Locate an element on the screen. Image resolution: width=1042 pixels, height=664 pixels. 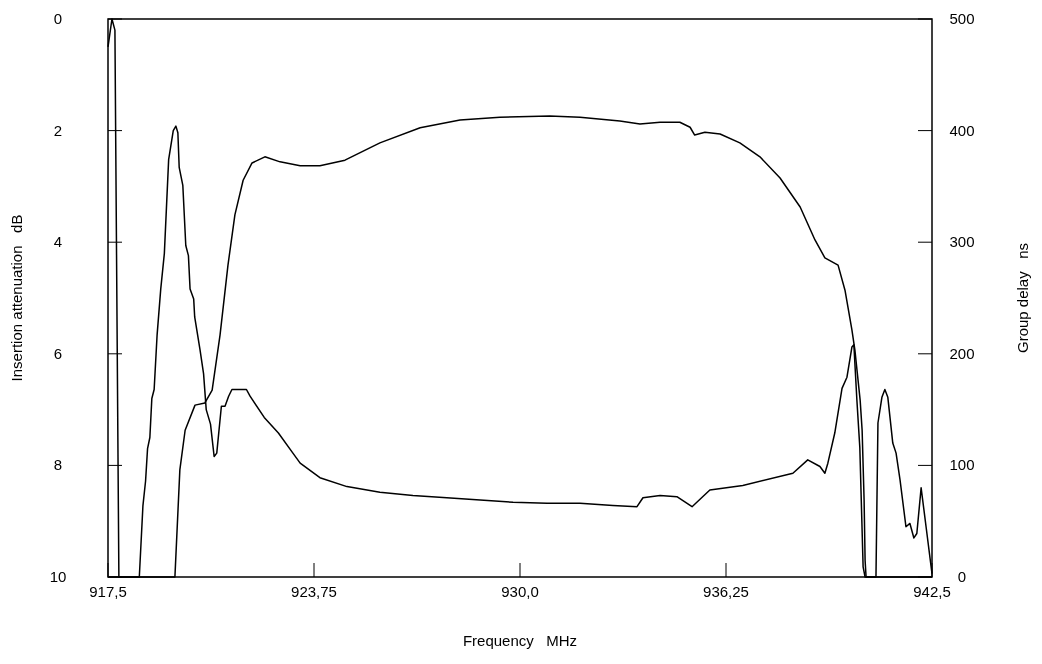
y2-tick-label: 100 is located at coordinates (962, 465).